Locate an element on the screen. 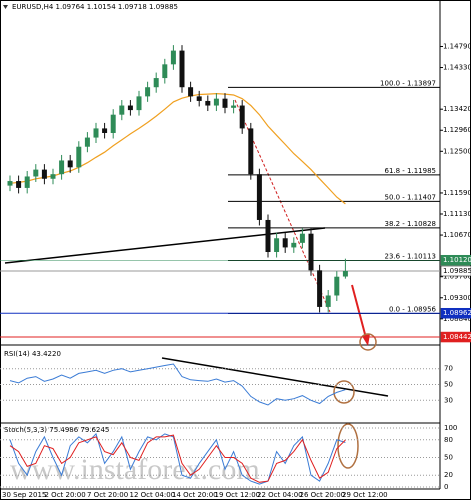 Image resolution: width=471 pixels, height=500 pixels. y-tick-label: 1.09300 is located at coordinates (457, 298).